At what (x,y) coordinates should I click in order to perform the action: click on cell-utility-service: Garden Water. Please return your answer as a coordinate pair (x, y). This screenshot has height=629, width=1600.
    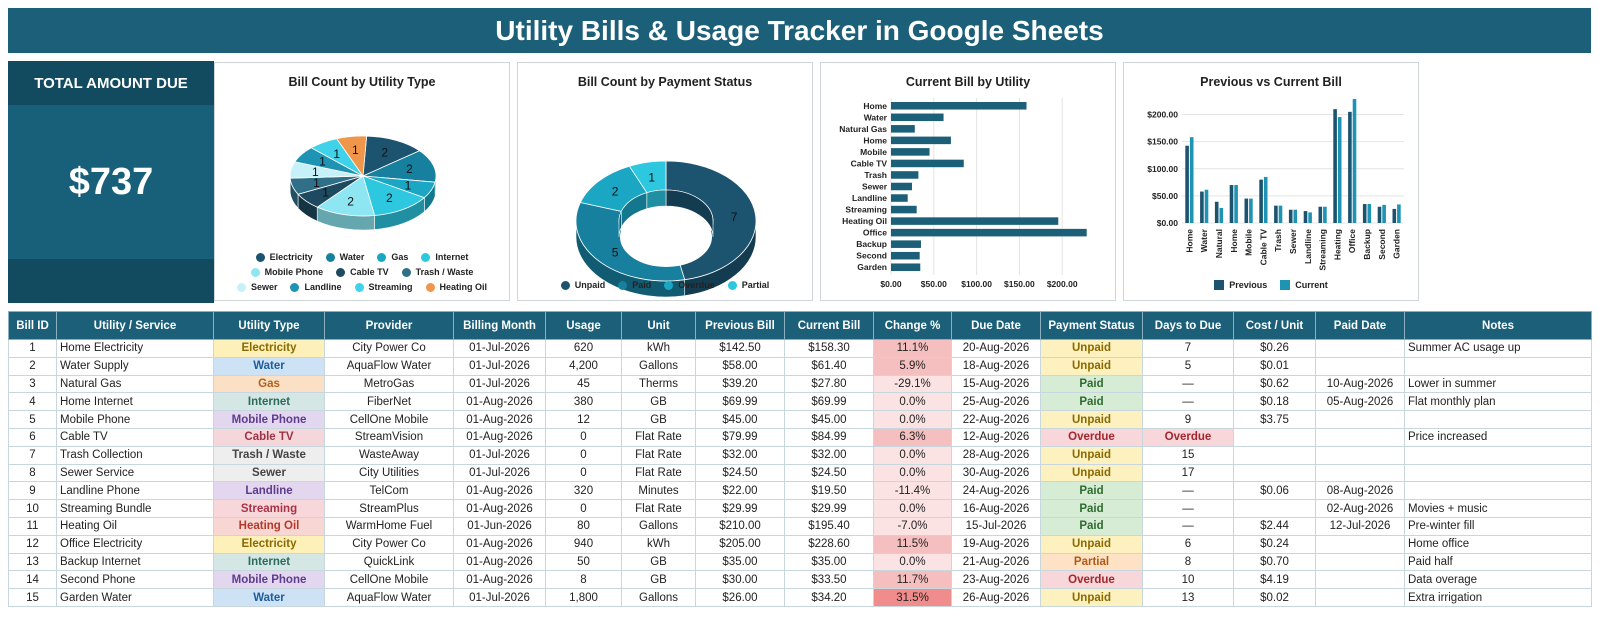
    Looking at the image, I should click on (135, 597).